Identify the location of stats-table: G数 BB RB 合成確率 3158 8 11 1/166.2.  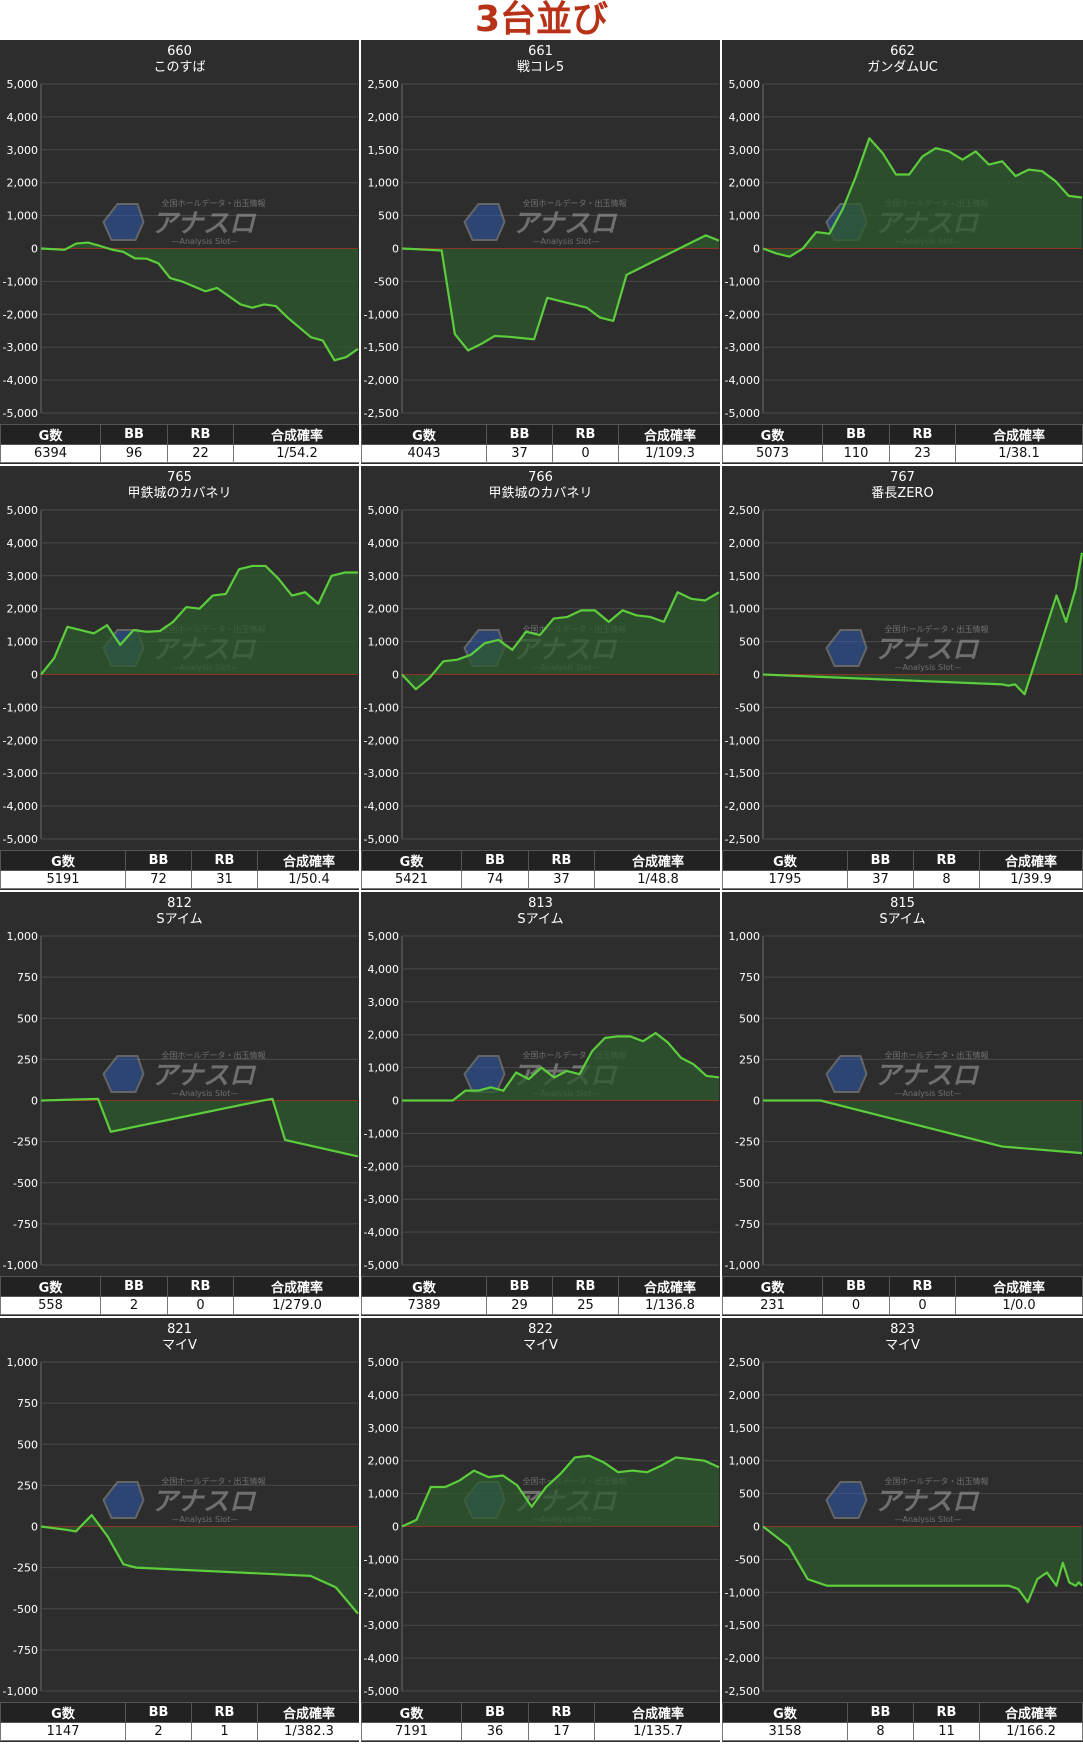
(902, 1721).